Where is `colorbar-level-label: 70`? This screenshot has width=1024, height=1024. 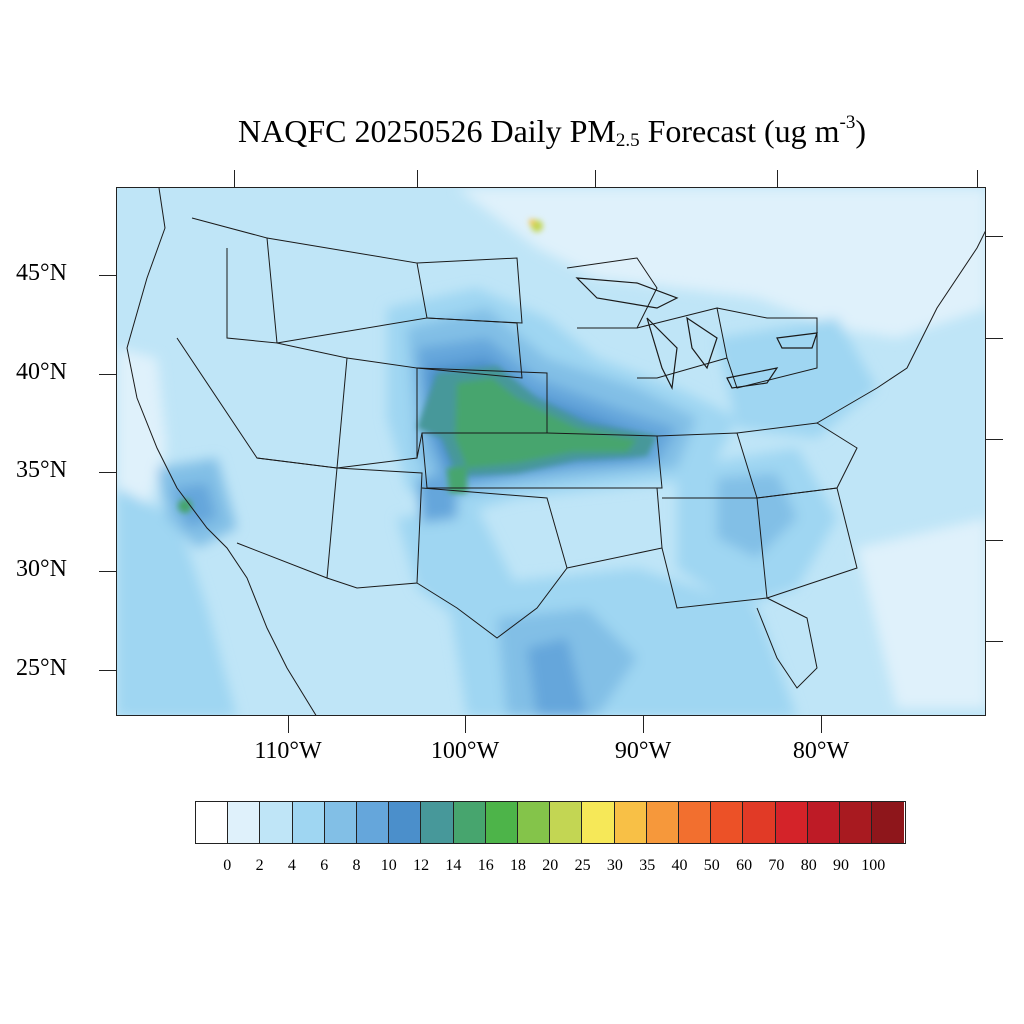
colorbar-level-label: 70 is located at coordinates (776, 865).